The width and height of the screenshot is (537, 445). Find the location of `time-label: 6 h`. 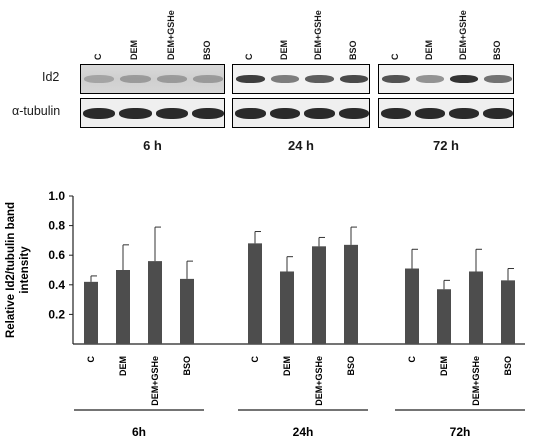

time-label: 6 h is located at coordinates (152, 145).